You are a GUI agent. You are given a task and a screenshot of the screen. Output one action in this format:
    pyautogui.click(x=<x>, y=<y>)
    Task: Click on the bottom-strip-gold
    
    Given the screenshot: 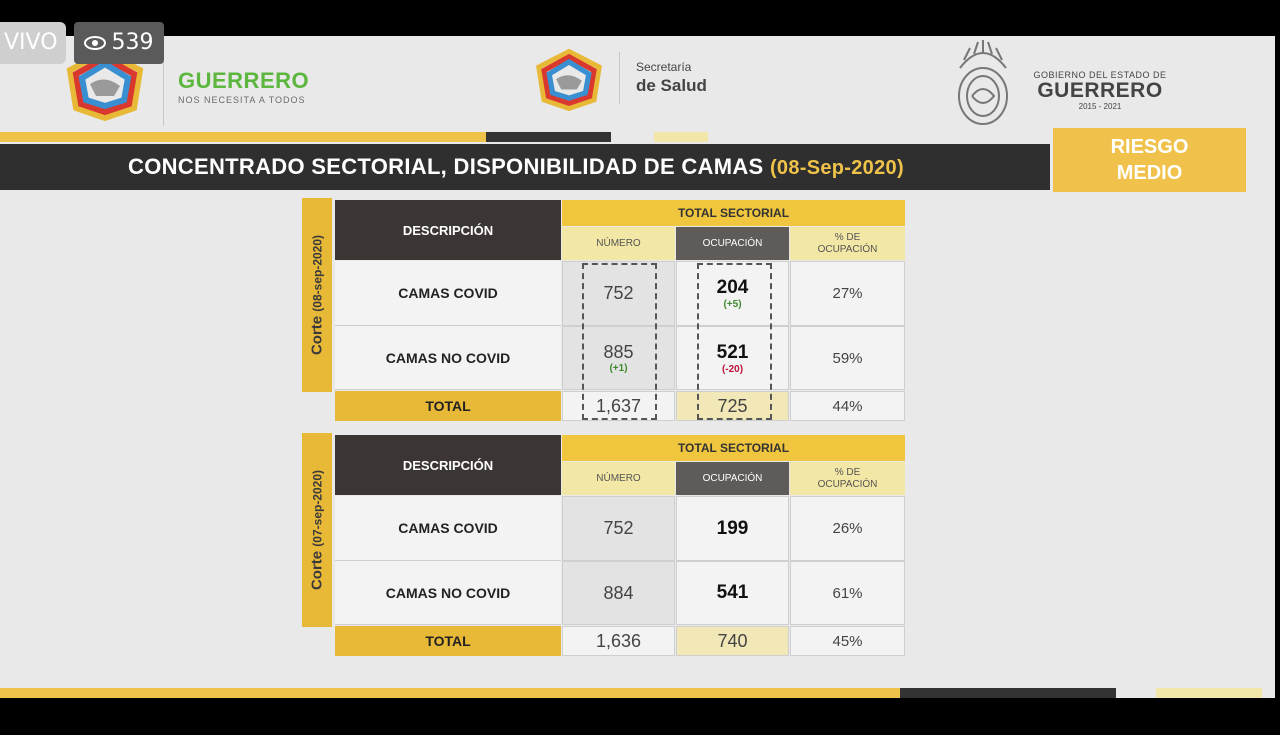 What is the action you would take?
    pyautogui.click(x=450, y=693)
    